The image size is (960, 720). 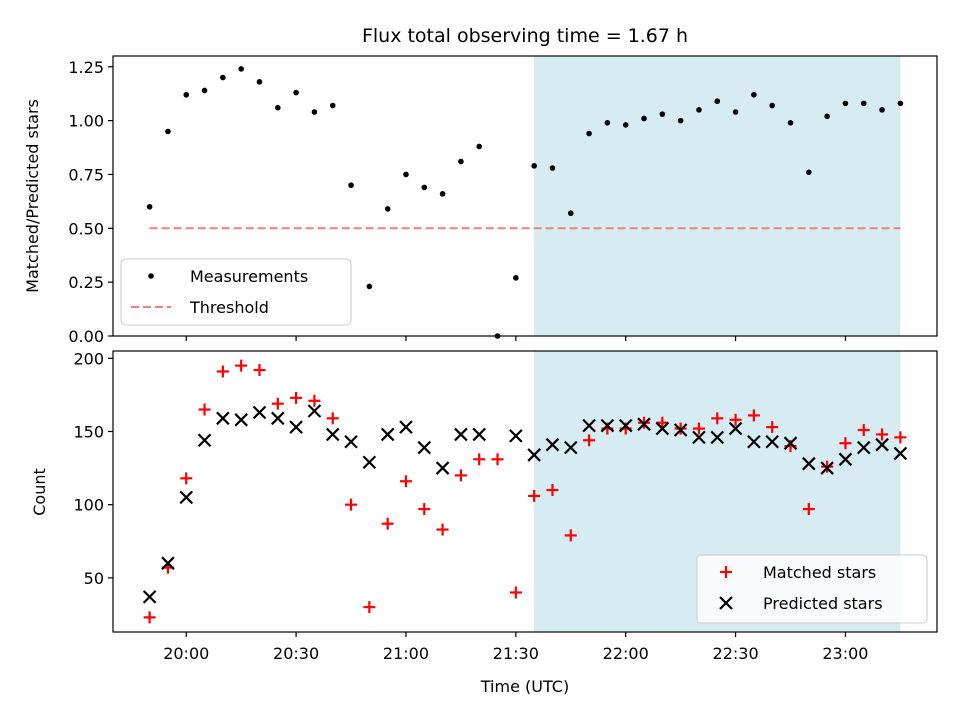 What do you see at coordinates (726, 572) in the screenshot?
I see `legend-matched-marker` at bounding box center [726, 572].